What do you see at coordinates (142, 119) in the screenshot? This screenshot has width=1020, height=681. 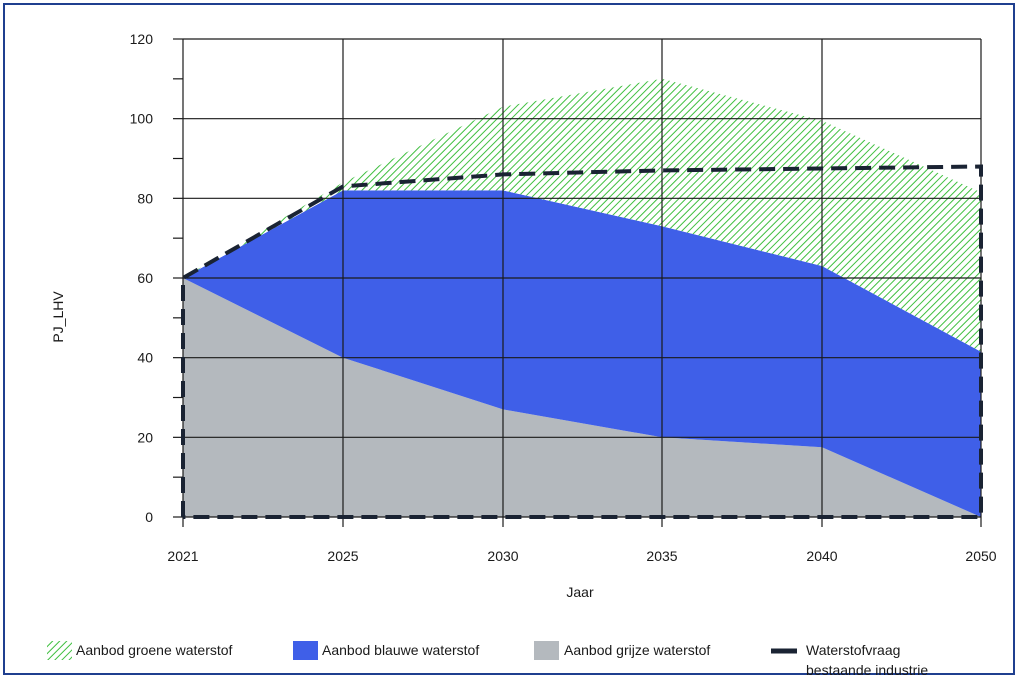 I see `y-tick-label: 100` at bounding box center [142, 119].